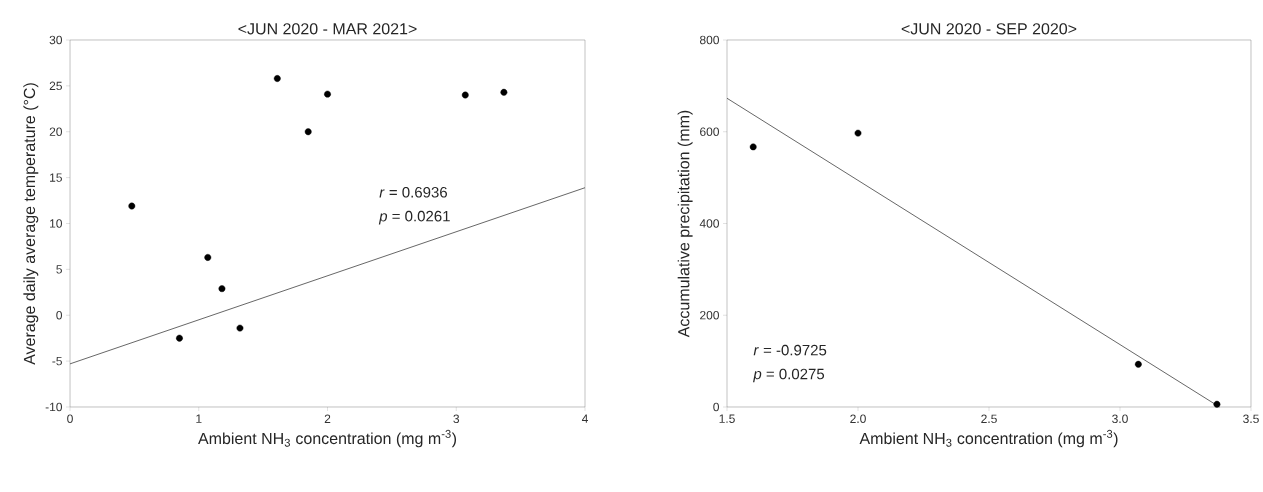 The width and height of the screenshot is (1263, 492). I want to click on y-tick-label: 20, so click(56, 131).